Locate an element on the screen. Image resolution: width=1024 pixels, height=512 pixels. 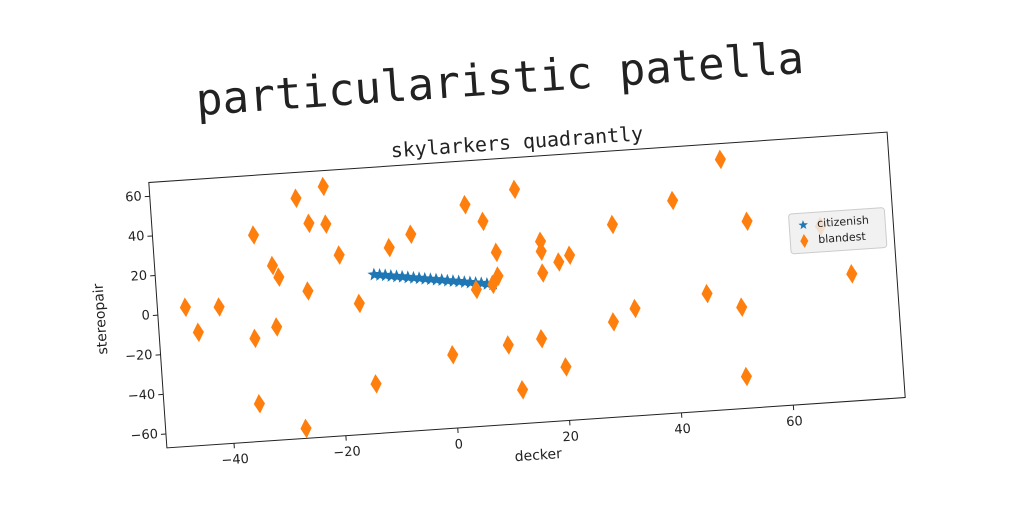
x-tick-label: 40 is located at coordinates (683, 430).